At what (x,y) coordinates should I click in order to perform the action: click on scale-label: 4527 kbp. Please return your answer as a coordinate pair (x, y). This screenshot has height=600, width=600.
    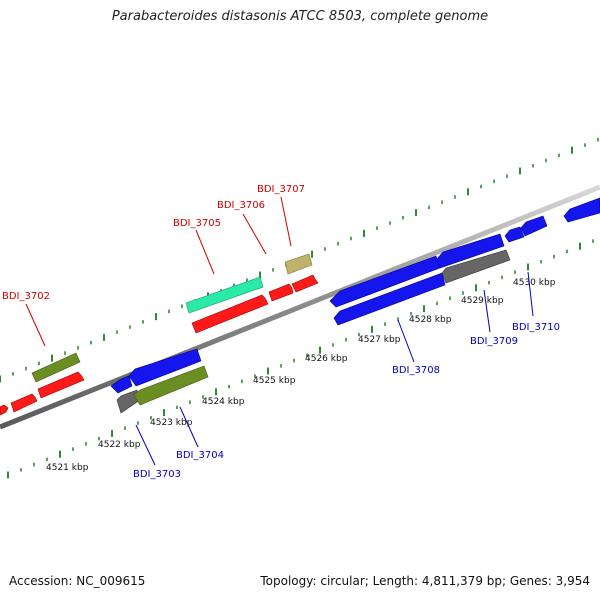
    Looking at the image, I should click on (379, 340).